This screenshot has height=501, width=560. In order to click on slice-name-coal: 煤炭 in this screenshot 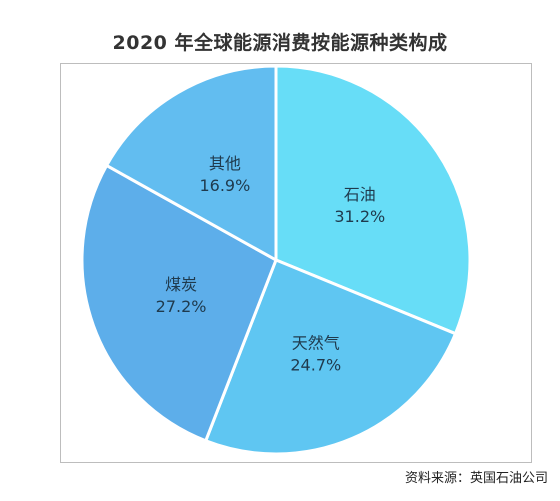, I will do `click(181, 284)`.